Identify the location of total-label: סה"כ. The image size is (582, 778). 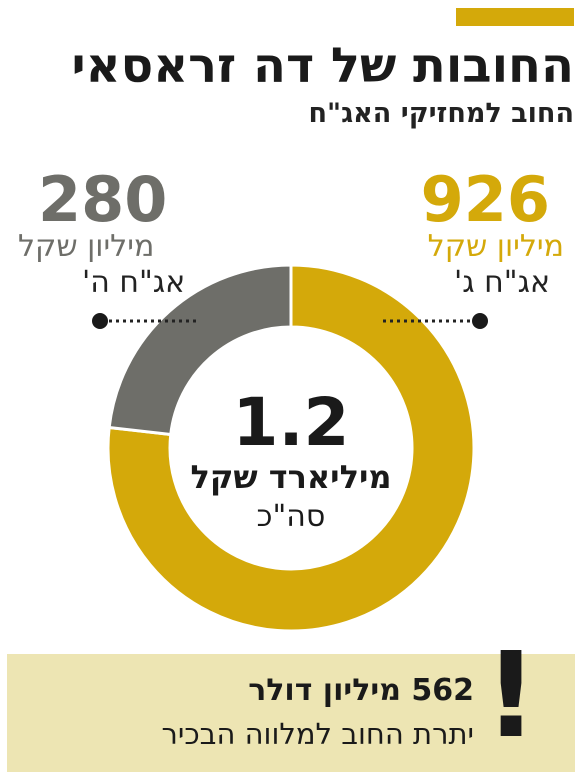
(291, 516).